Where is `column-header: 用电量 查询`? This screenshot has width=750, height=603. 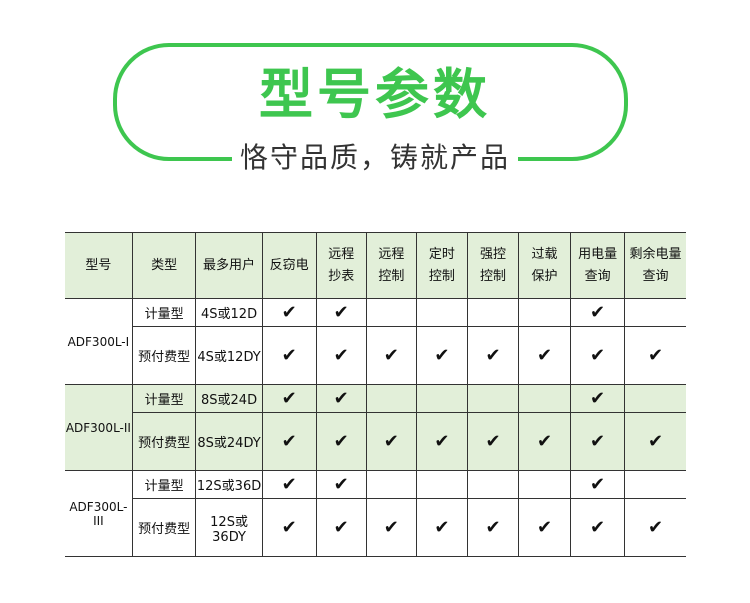 column-header: 用电量 查询 is located at coordinates (598, 265).